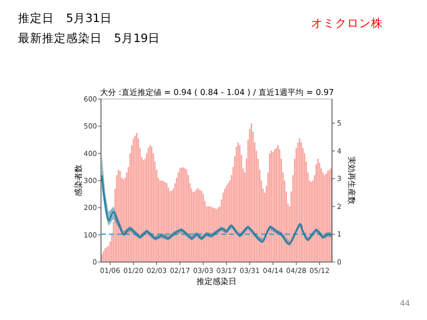 Image resolution: width=427 pixels, height=320 pixels. What do you see at coordinates (216, 210) in the screenshot?
I see `line-series` at bounding box center [216, 210].